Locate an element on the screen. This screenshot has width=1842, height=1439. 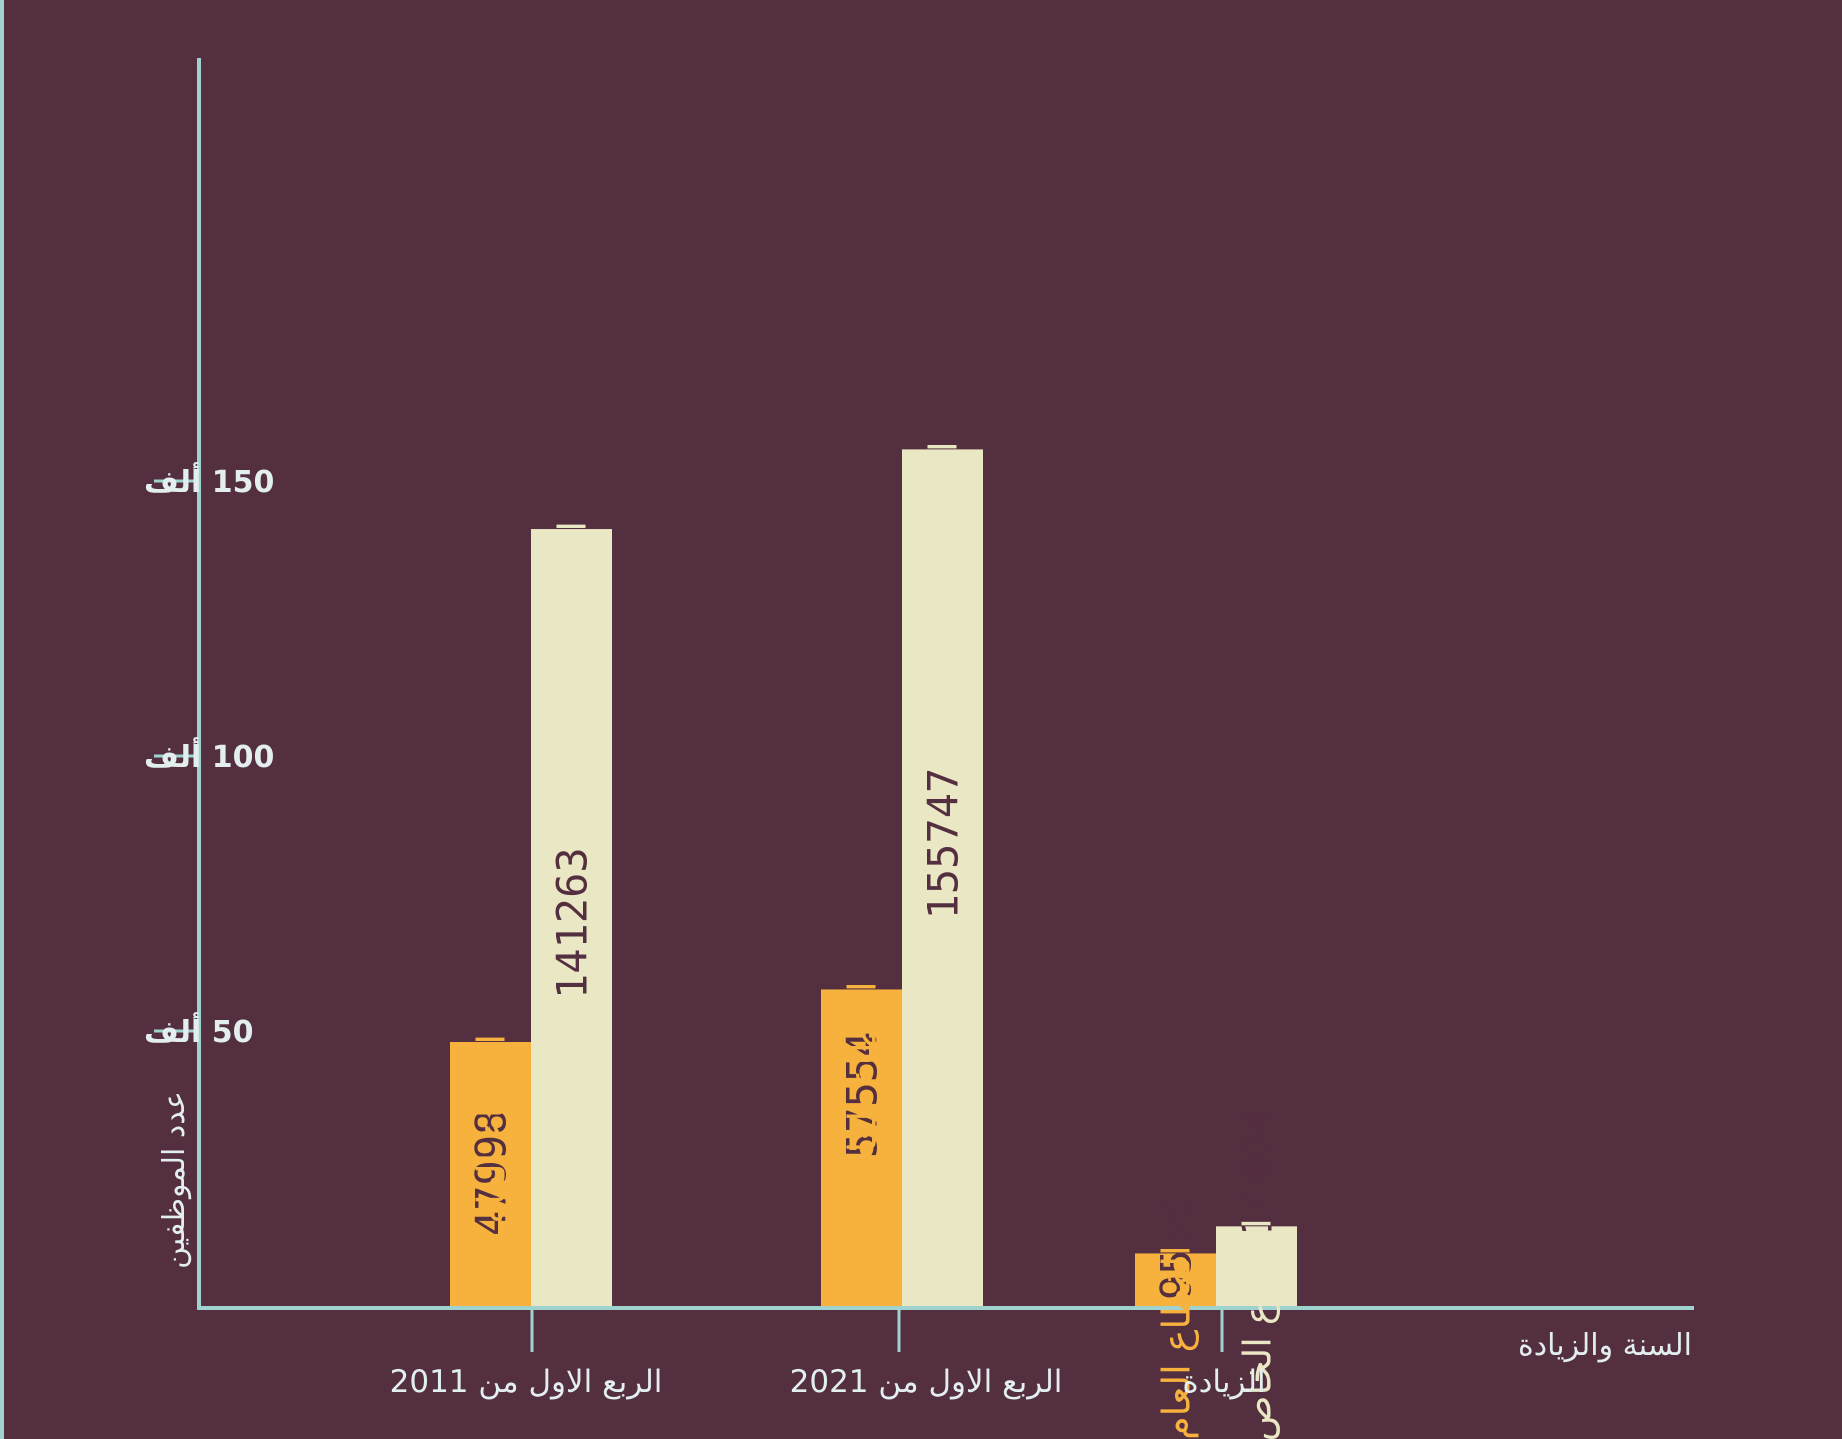
x-axis-title: السنة والزيادة is located at coordinates (1605, 1345).